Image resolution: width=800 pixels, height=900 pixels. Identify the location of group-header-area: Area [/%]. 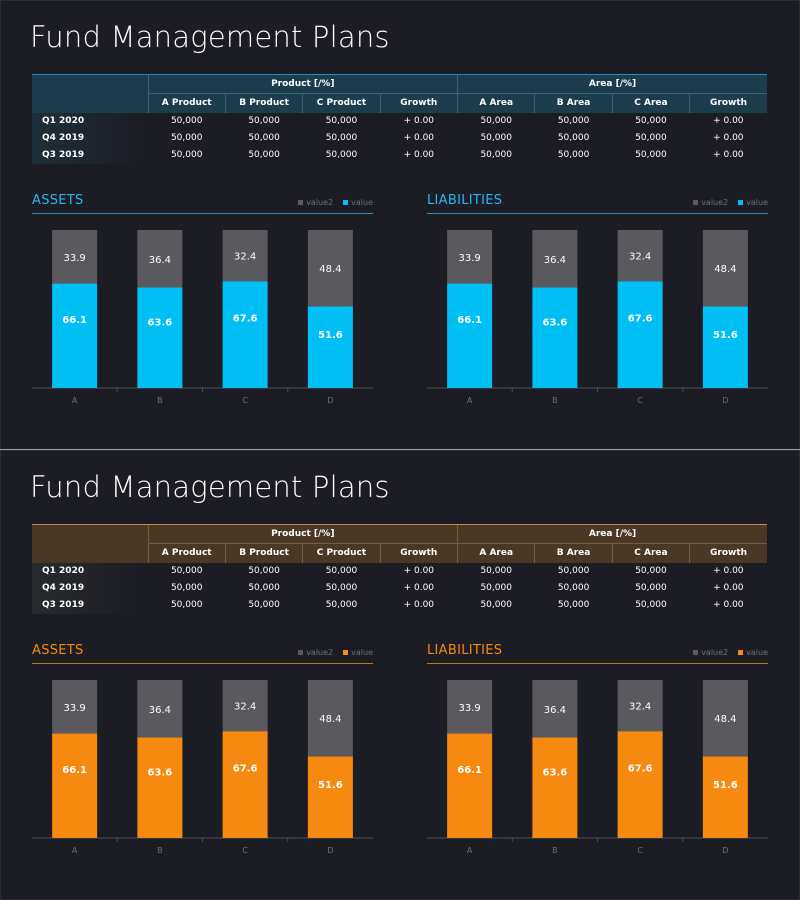
(612, 534).